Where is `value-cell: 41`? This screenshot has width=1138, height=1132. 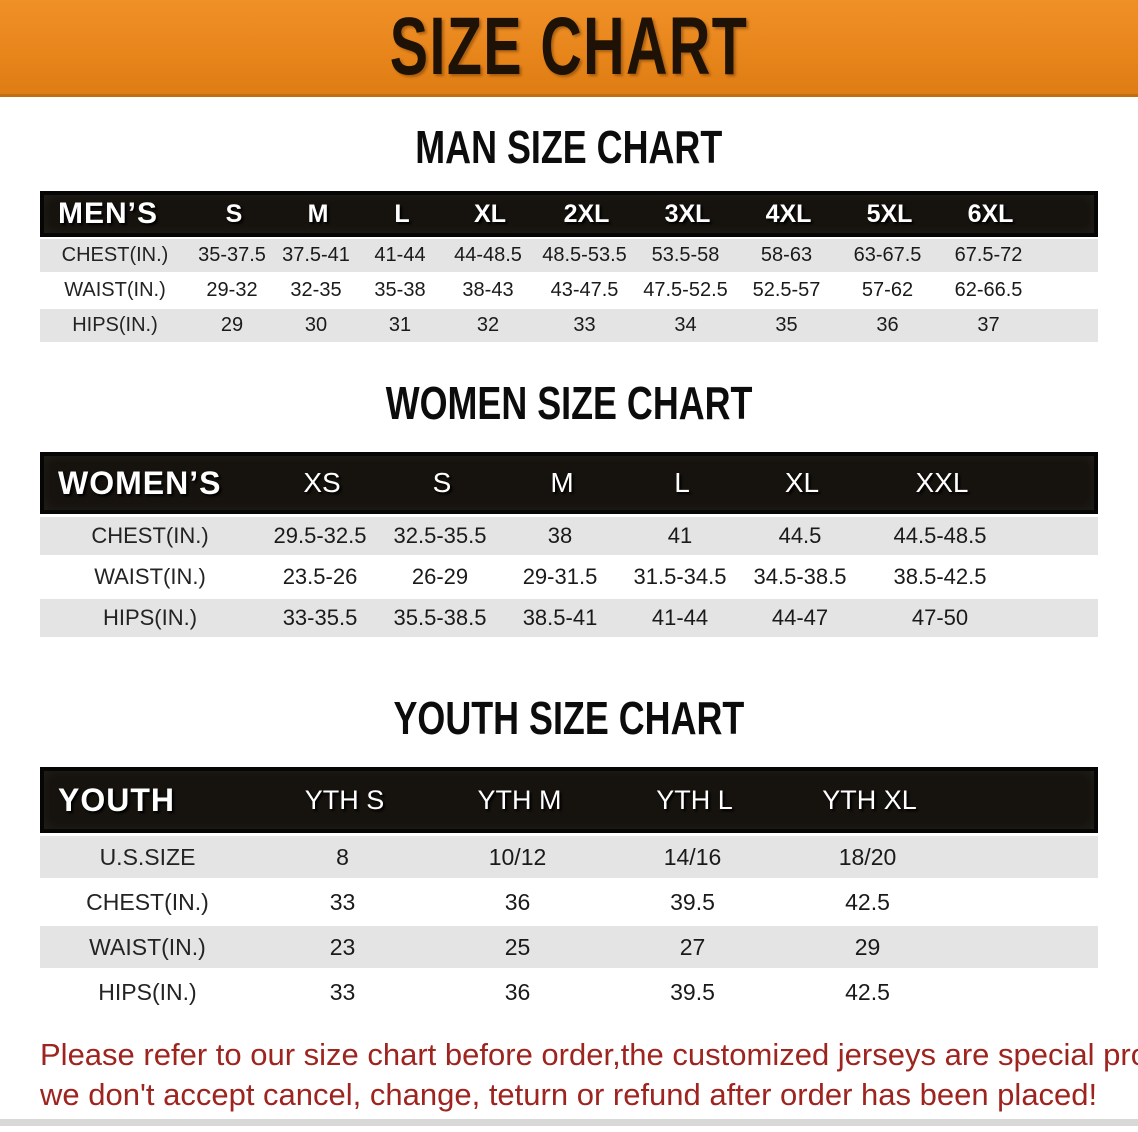 value-cell: 41 is located at coordinates (680, 535).